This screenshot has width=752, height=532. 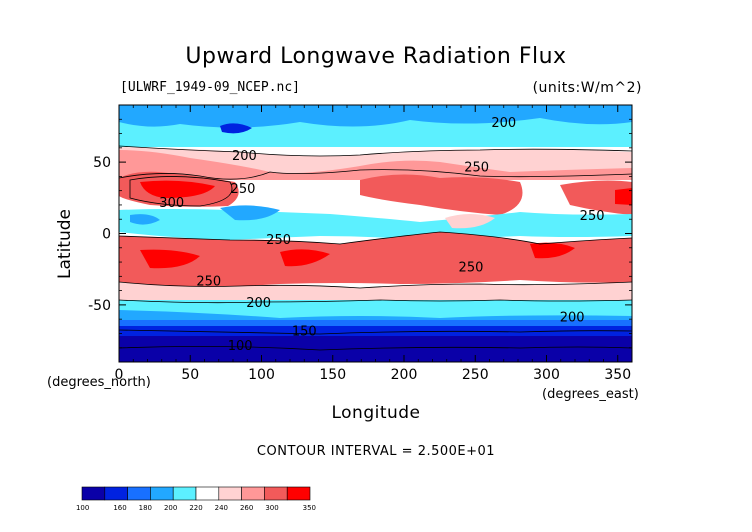 I want to click on contour-100-south, so click(x=375, y=348).